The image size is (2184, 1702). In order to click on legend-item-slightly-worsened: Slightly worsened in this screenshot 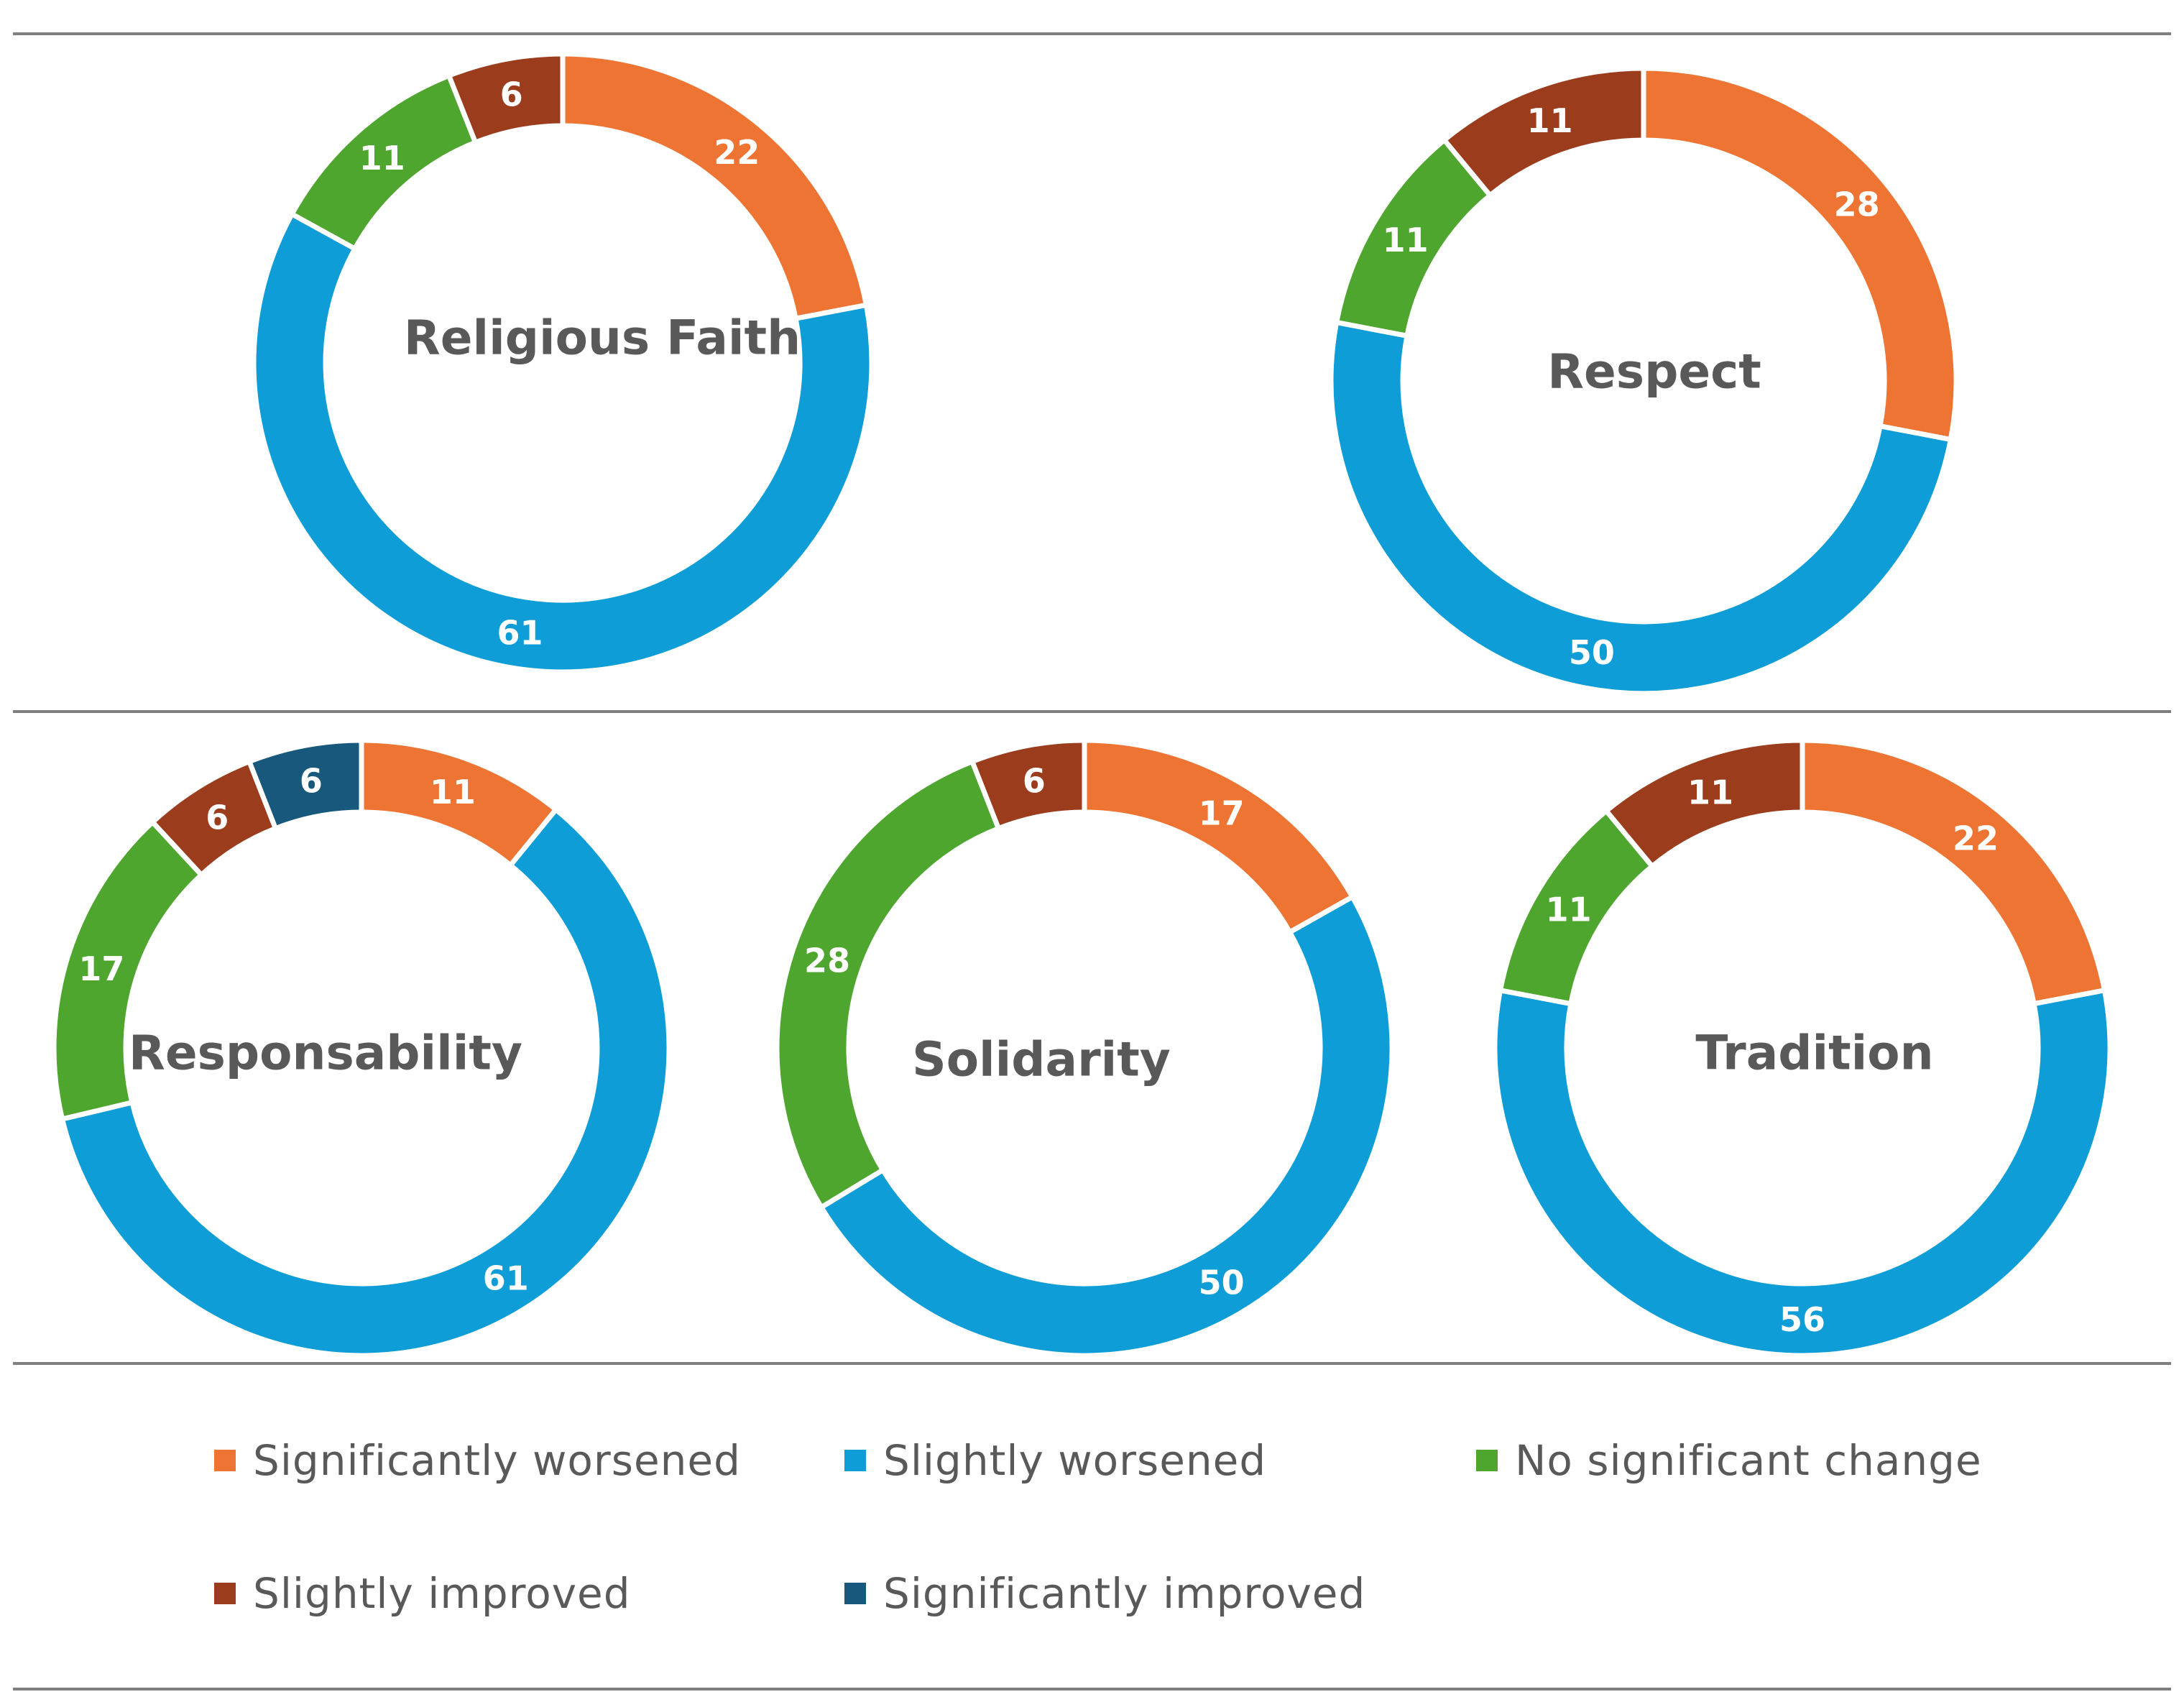, I will do `click(1055, 1460)`.